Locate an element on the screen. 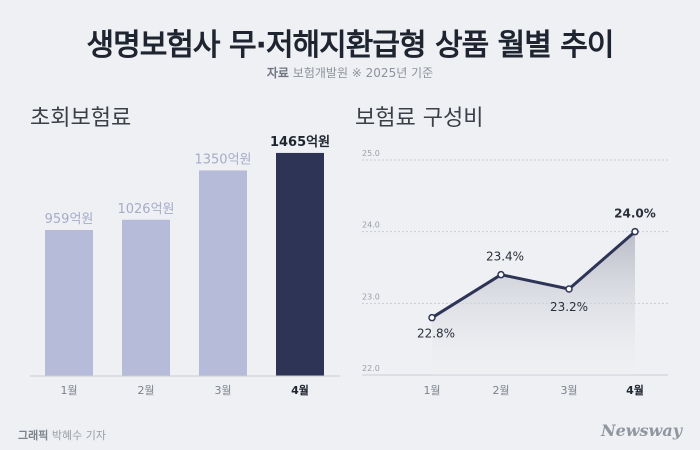  bar-value-label: 1465억원 is located at coordinates (300, 142).